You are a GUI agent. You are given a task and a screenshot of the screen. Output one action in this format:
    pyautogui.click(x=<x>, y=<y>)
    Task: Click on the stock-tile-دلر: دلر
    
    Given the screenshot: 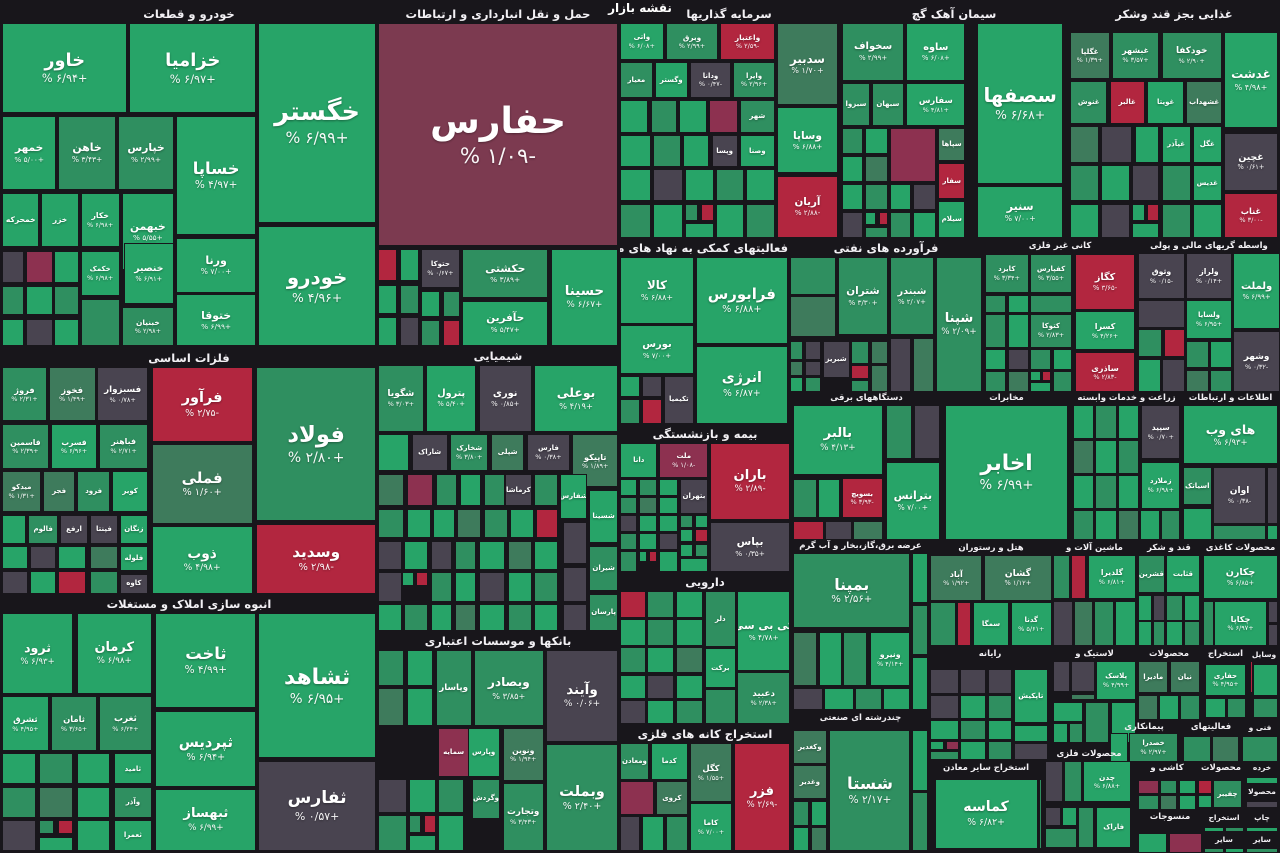 What is the action you would take?
    pyautogui.click(x=720, y=619)
    